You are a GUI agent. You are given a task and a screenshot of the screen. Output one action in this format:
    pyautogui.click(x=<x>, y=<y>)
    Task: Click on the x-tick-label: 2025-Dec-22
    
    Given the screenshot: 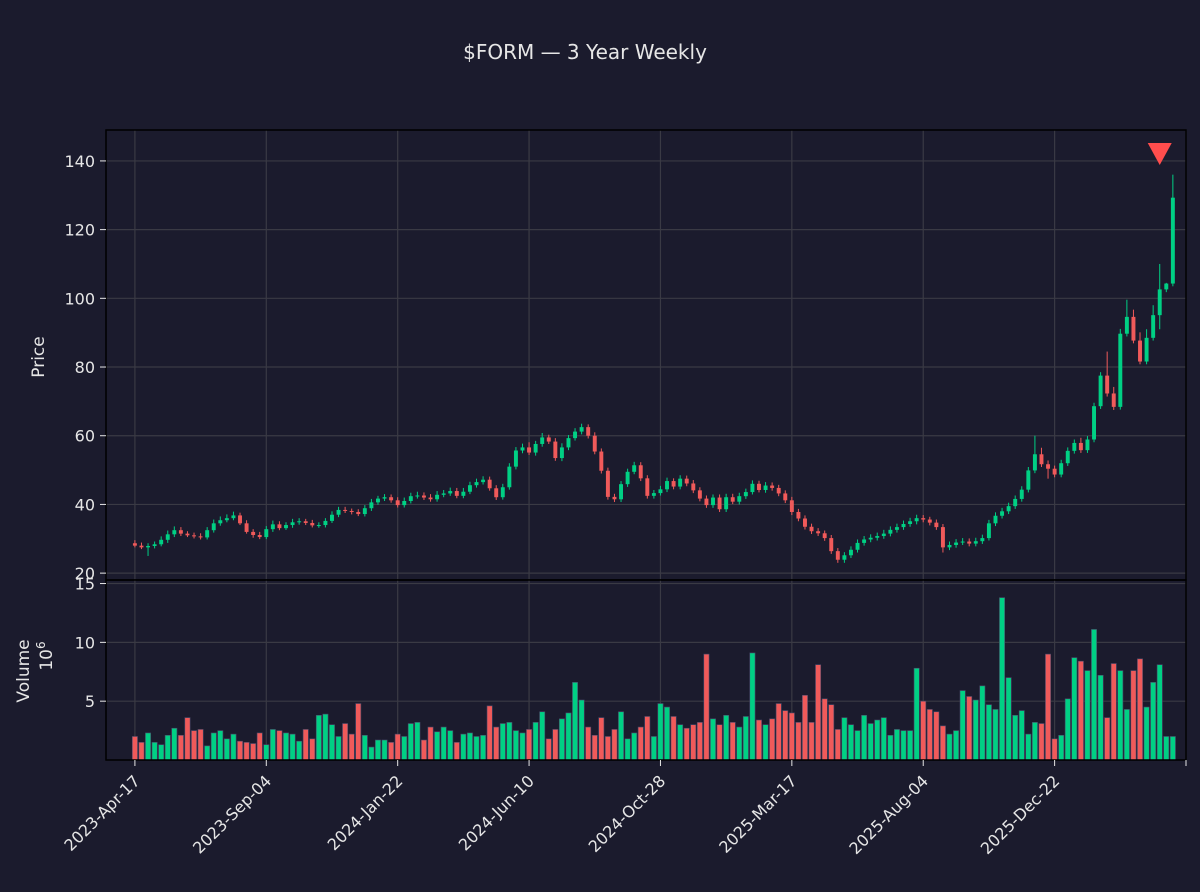 What is the action you would take?
    pyautogui.click(x=1020, y=814)
    